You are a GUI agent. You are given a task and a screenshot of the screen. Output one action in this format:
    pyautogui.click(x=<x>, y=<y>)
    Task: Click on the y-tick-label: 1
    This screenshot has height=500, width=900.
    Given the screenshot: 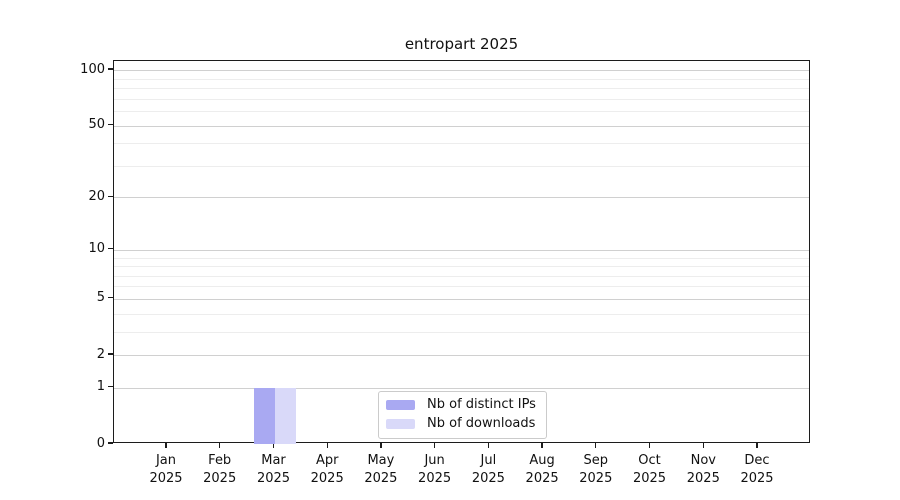 What is the action you would take?
    pyautogui.click(x=100, y=387)
    